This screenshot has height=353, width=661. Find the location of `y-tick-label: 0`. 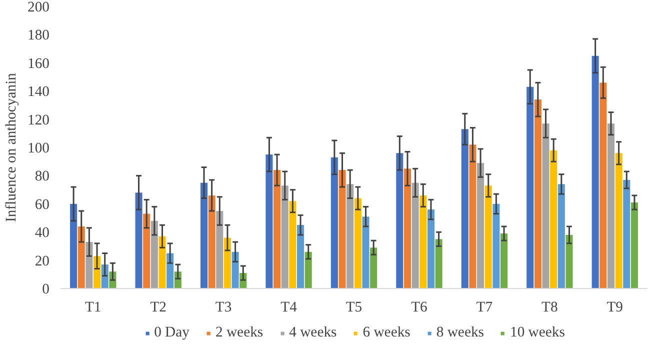

y-tick-label: 0 is located at coordinates (46, 290).